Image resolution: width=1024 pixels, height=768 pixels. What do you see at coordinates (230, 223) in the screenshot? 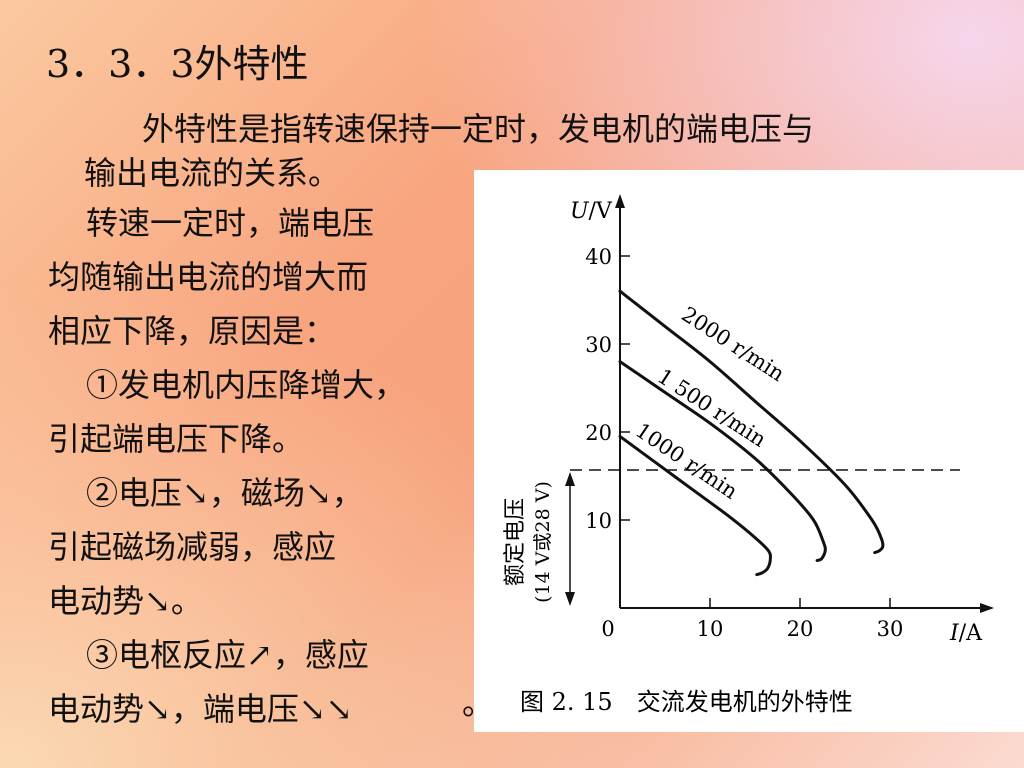
I see `body-line: 转速一定时，端电压` at bounding box center [230, 223].